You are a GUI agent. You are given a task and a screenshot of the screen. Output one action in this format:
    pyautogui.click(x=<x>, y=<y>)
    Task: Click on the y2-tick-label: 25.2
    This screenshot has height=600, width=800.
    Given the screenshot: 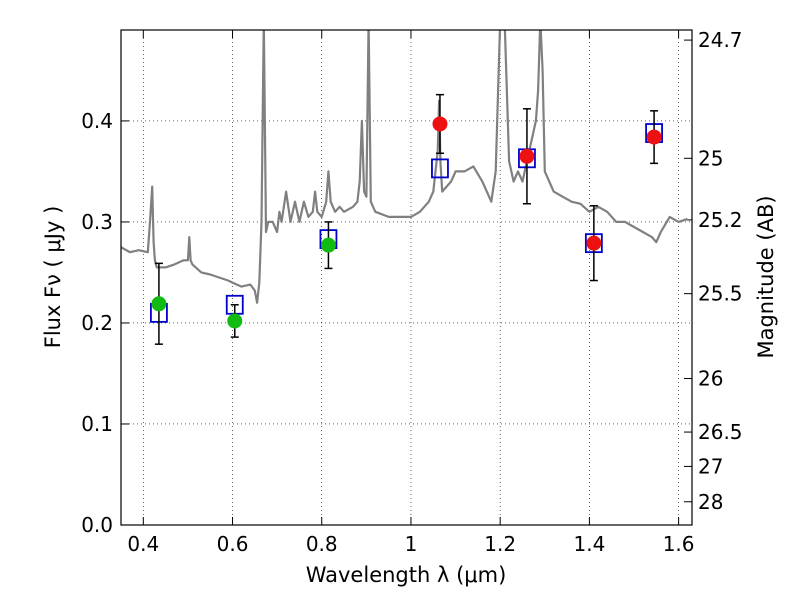 What is the action you would take?
    pyautogui.click(x=720, y=220)
    